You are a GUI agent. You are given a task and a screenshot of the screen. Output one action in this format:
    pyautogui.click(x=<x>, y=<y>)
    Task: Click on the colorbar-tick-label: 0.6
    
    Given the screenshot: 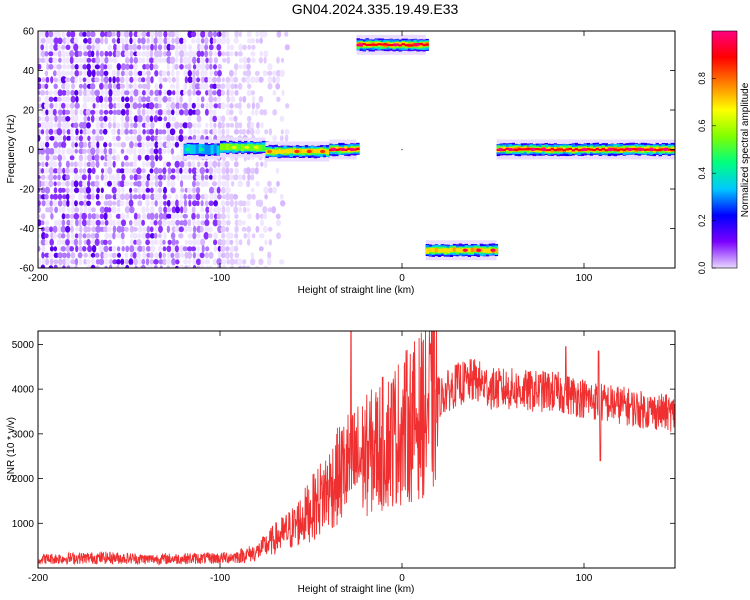 What is the action you would take?
    pyautogui.click(x=702, y=126)
    